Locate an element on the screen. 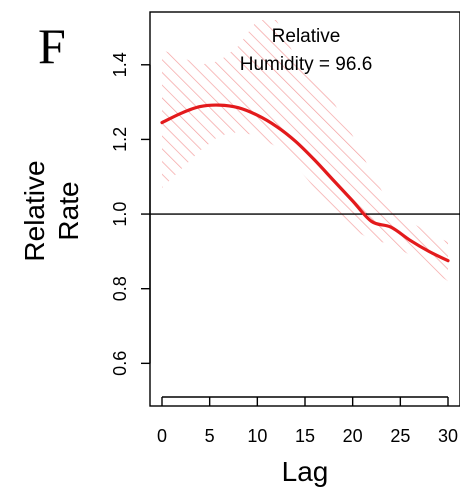 The width and height of the screenshot is (460, 491). y-tick-label: 0.8 is located at coordinates (120, 288).